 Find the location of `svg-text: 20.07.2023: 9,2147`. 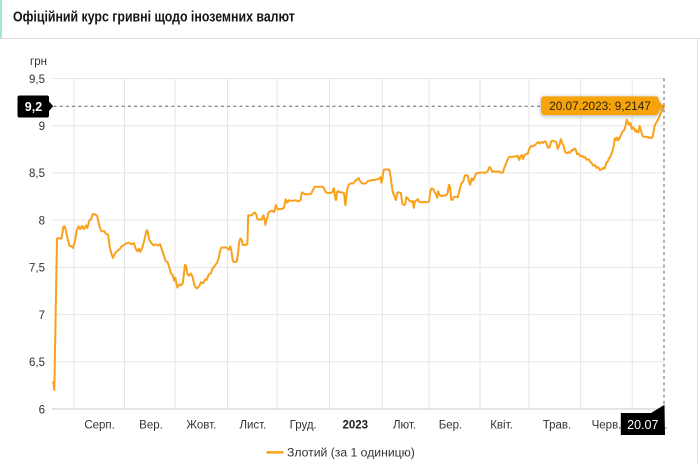

svg-text: 20.07.2023: 9,2147 is located at coordinates (600, 106).